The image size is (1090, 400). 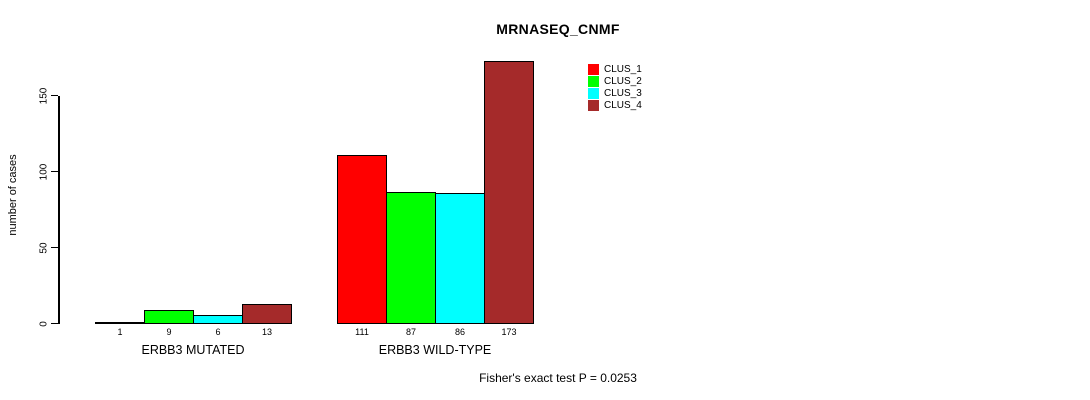 What do you see at coordinates (558, 378) in the screenshot?
I see `annotation-text: Fisher's exact test P = 0.0253` at bounding box center [558, 378].